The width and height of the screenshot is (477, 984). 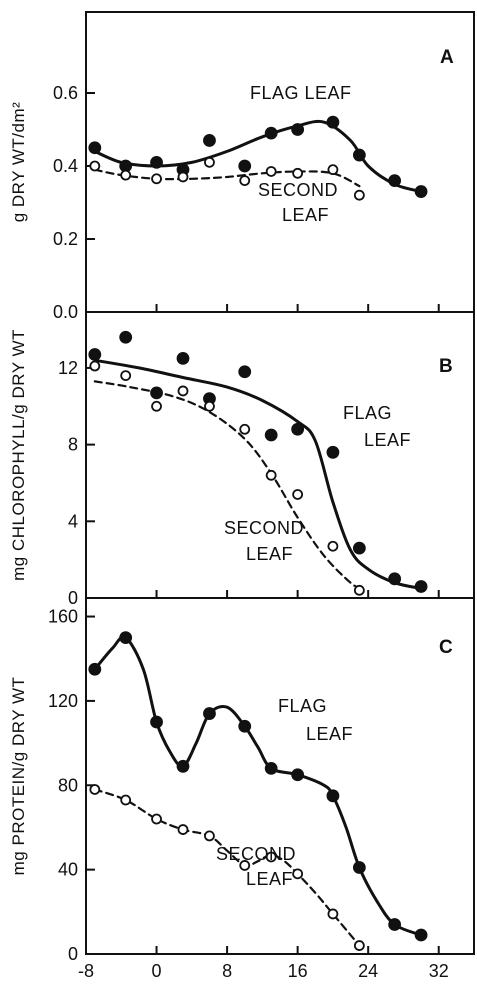 I want to click on x-tick-label: 0, so click(x=157, y=971).